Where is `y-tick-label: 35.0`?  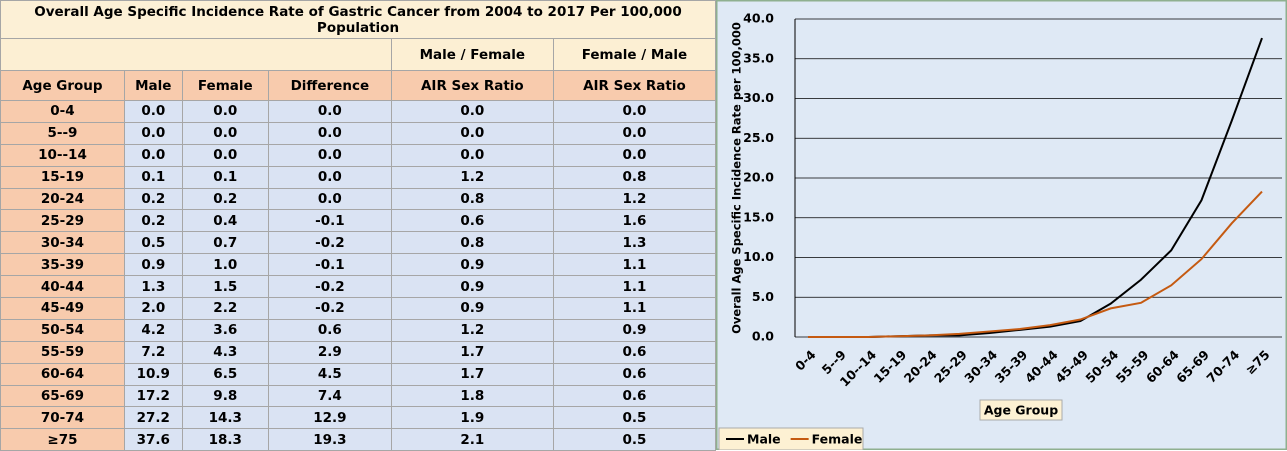 y-tick-label: 35.0 is located at coordinates (758, 57).